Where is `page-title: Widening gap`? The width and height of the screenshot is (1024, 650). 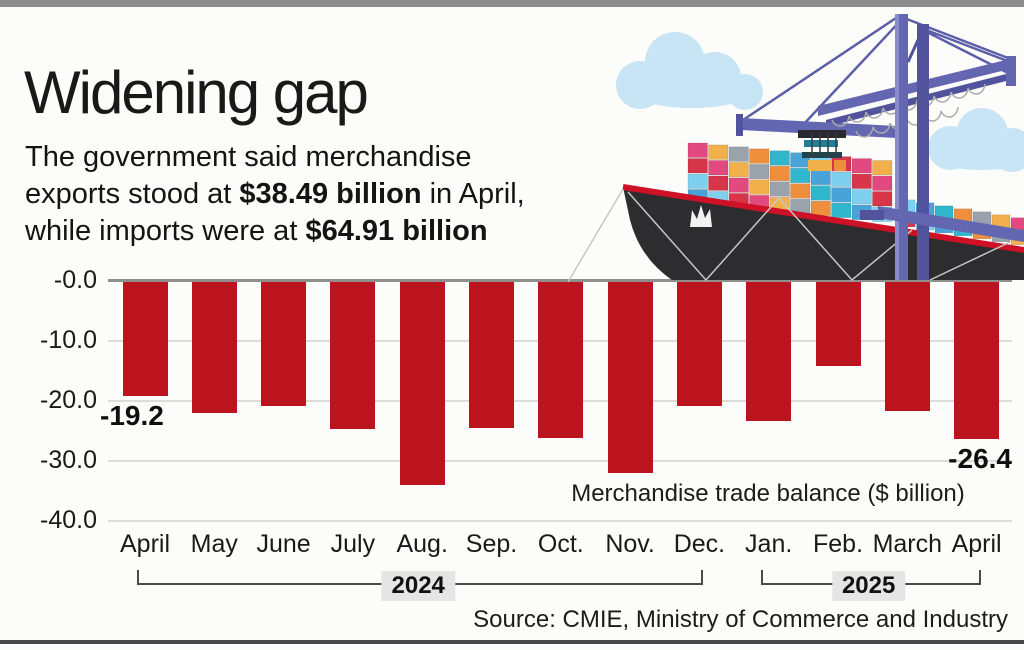
page-title: Widening gap is located at coordinates (196, 93).